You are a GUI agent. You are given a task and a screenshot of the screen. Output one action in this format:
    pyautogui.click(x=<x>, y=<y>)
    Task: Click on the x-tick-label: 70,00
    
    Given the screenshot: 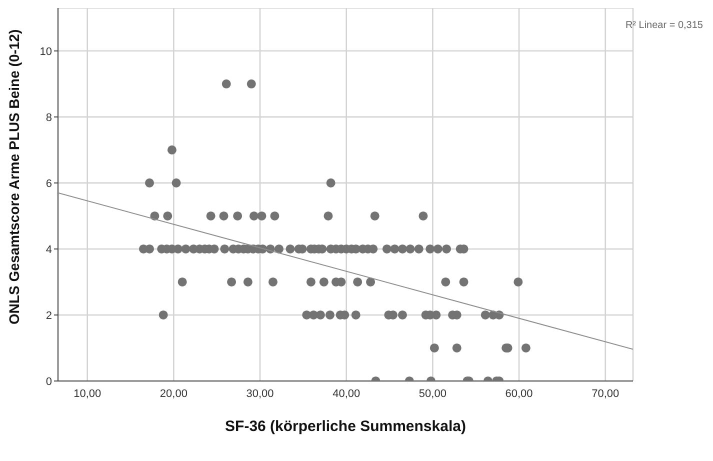 What is the action you would take?
    pyautogui.click(x=606, y=394)
    